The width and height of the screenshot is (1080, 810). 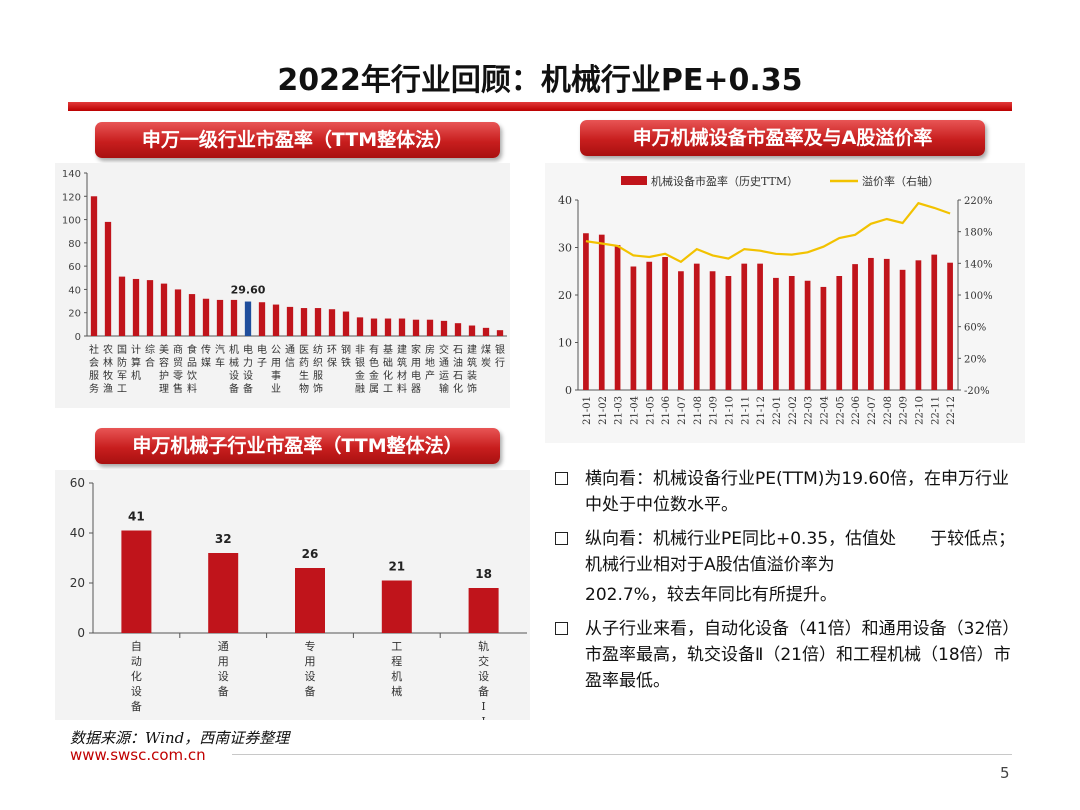 I want to click on x-tick-label: 汽车, so click(x=220, y=356).